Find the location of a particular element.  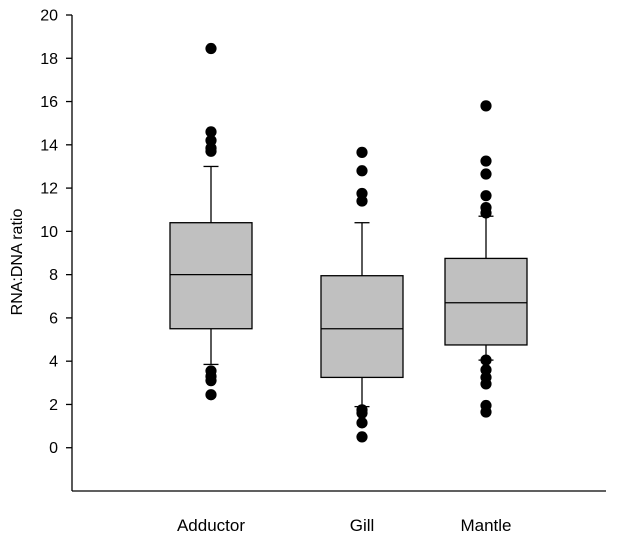

y-tick-label: 2 is located at coordinates (53, 405).